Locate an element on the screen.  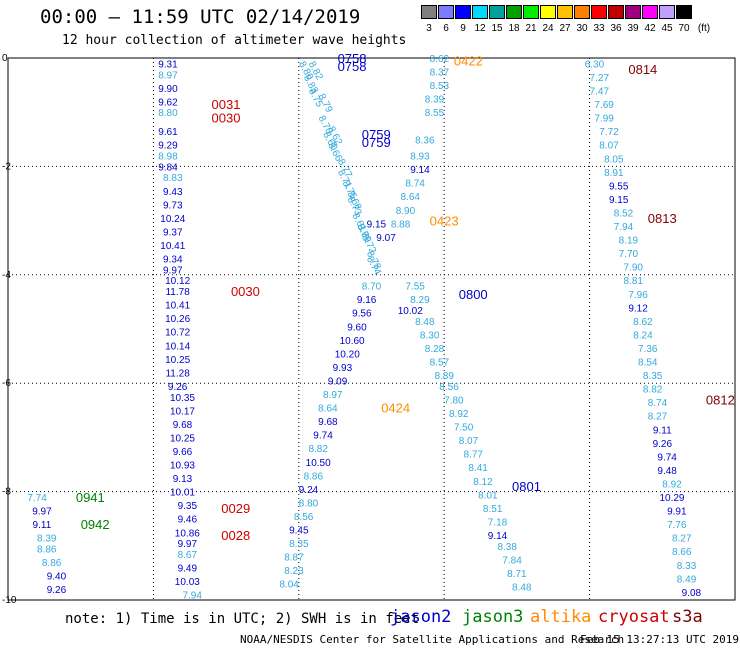
pass-time-label: 0941 is located at coordinates (90, 497).